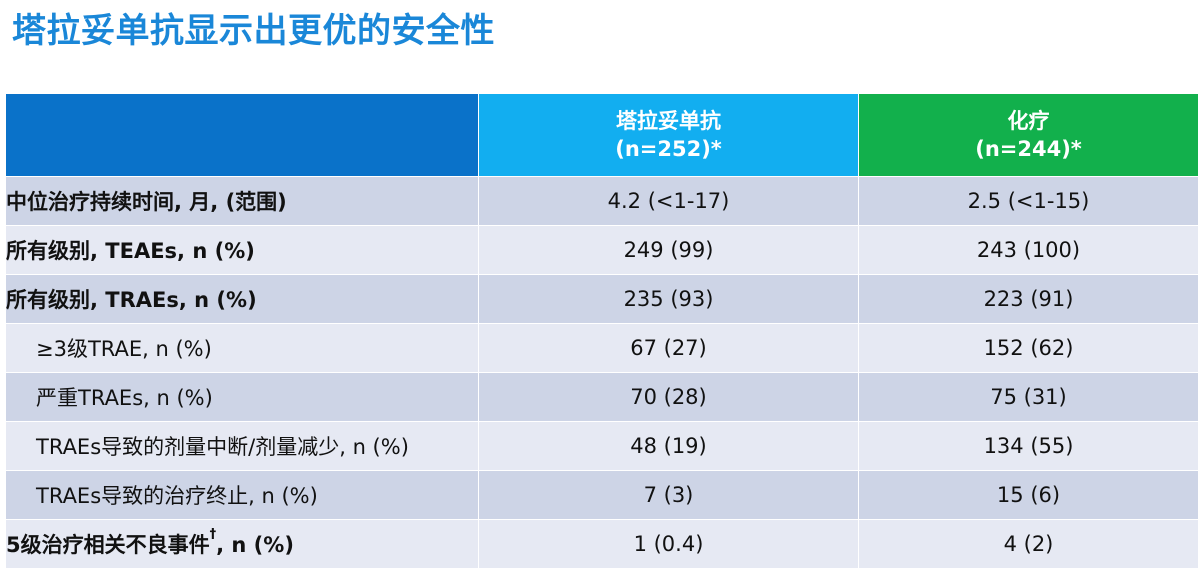  What do you see at coordinates (1028, 250) in the screenshot?
I see `row-value-chemotherapy: 243 (100)` at bounding box center [1028, 250].